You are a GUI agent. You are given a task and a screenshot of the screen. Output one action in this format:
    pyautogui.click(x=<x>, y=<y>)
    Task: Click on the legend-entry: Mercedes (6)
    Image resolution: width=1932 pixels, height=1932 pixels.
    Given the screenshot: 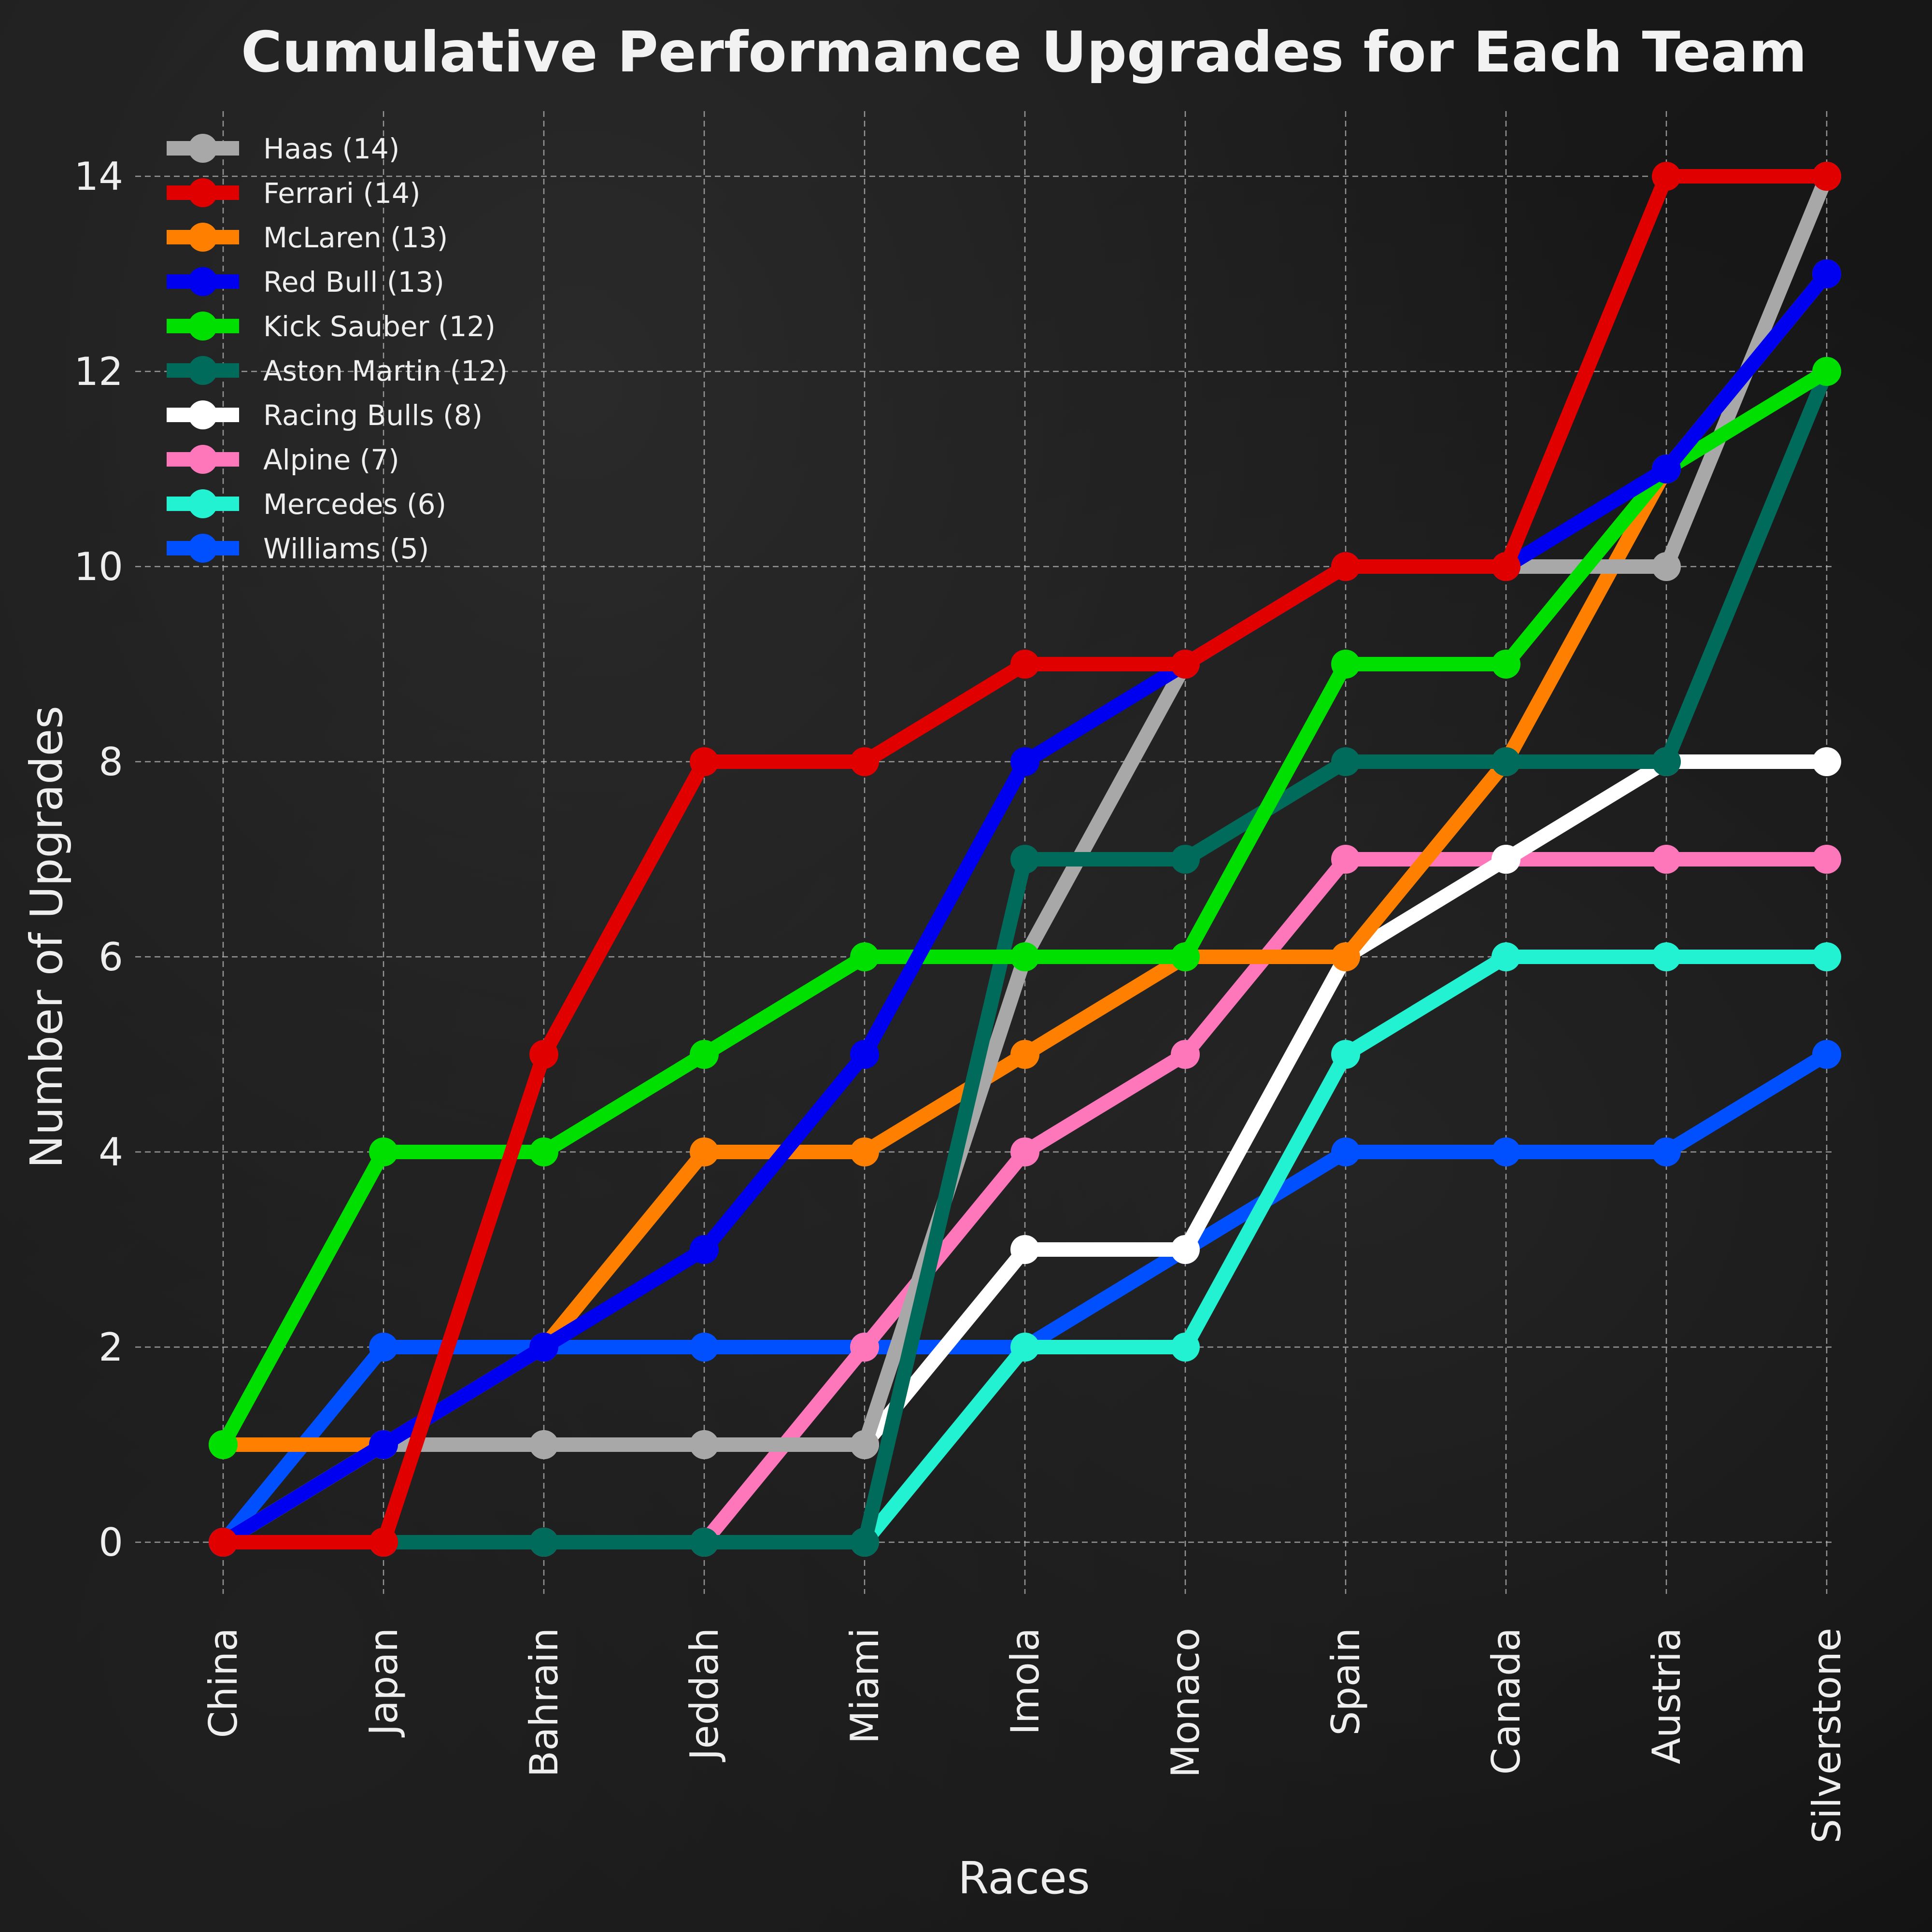 What is the action you would take?
    pyautogui.click(x=306, y=505)
    